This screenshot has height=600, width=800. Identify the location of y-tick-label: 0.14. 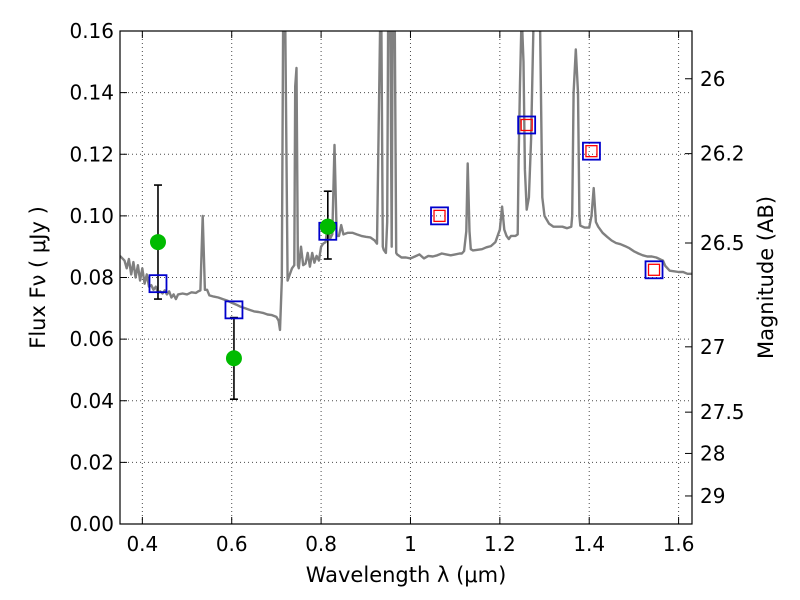
(91, 93).